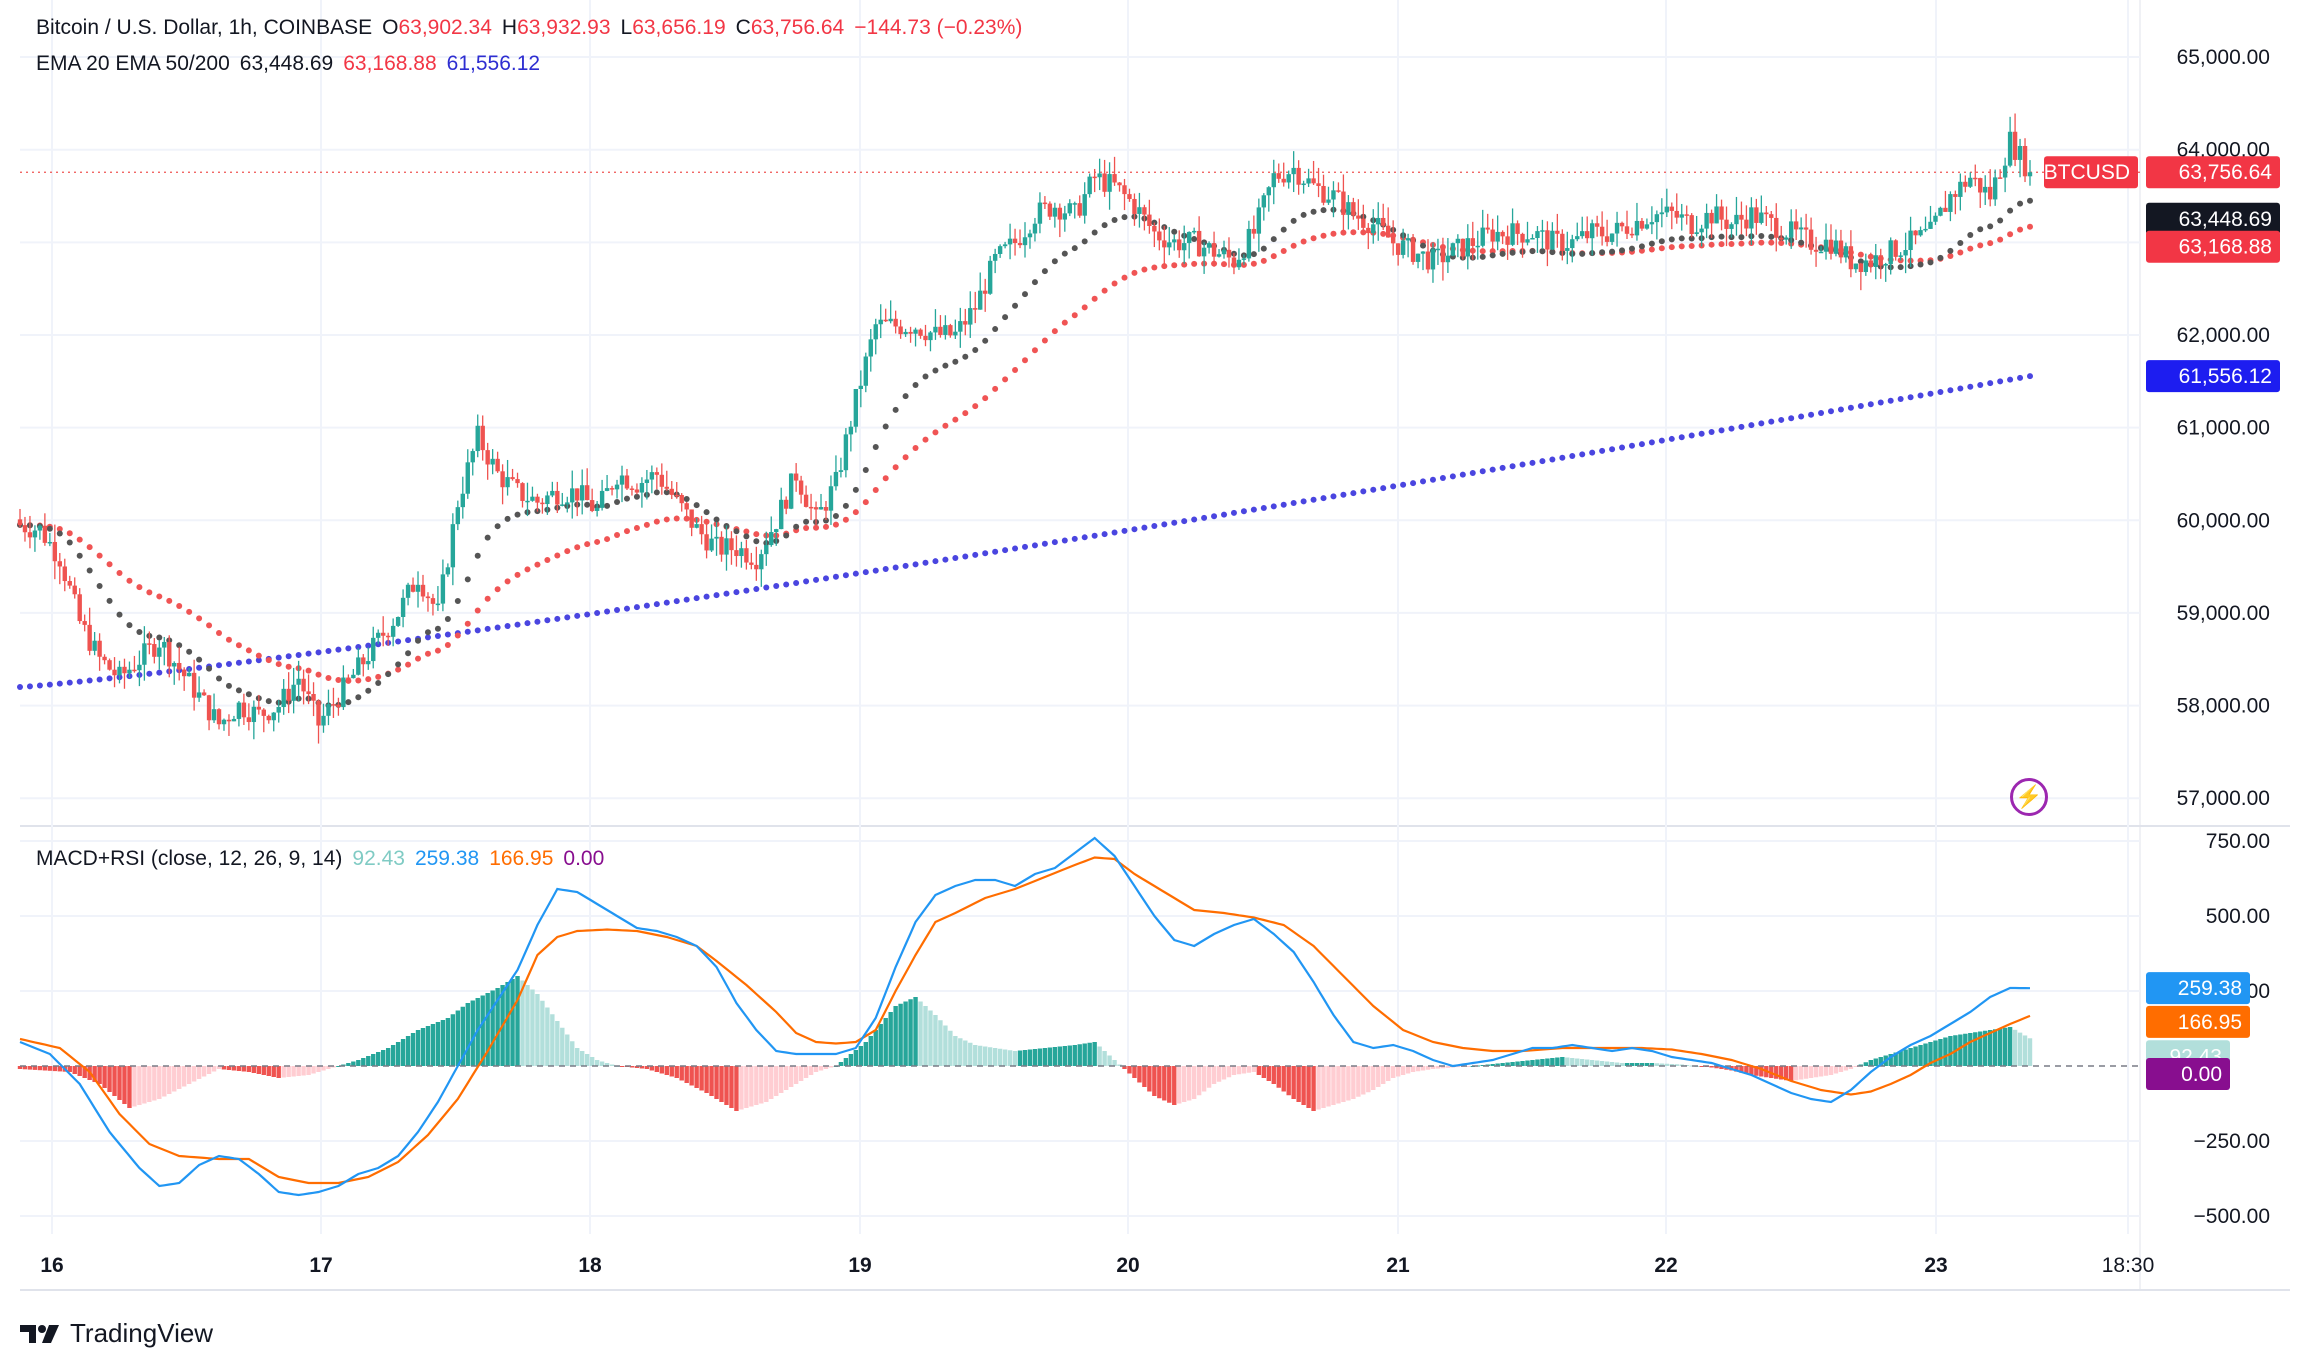 The image size is (2308, 1364). I want to click on time-axis: 16 17 18 19 20 21 22 23 18:30, so click(1097, 1265).